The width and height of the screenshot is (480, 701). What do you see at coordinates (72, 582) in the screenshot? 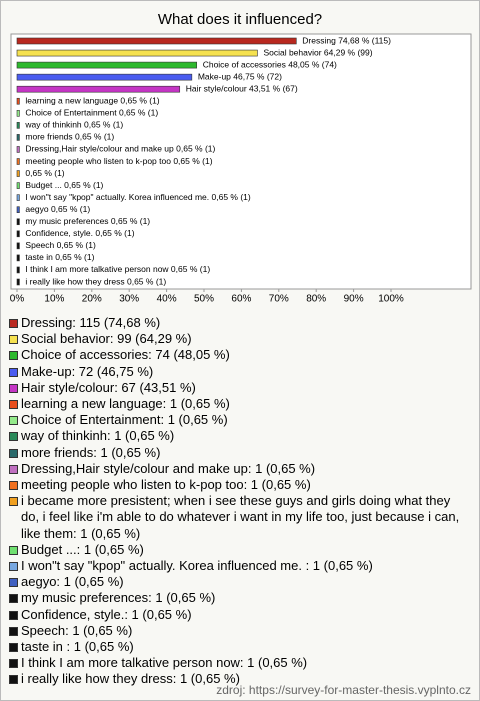
I see `legend-label: aegyo: 1 (0,65 %)` at bounding box center [72, 582].